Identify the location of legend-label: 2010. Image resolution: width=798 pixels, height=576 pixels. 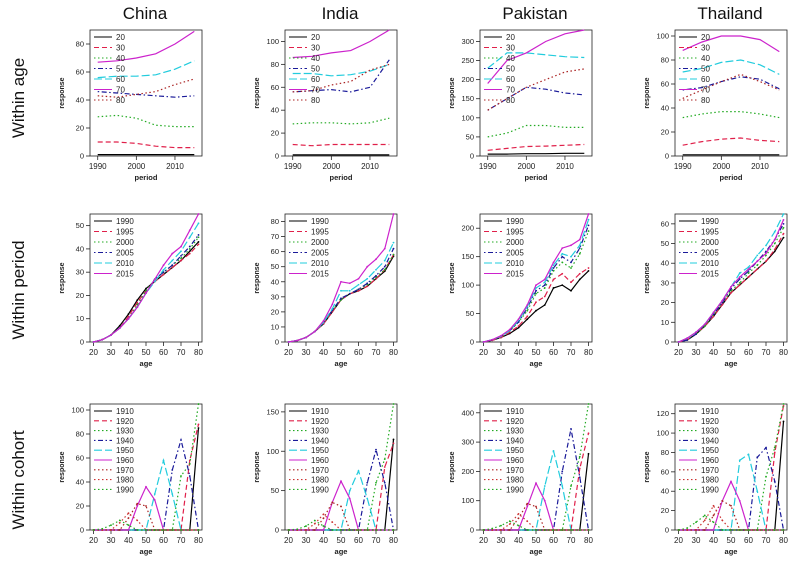
(125, 263).